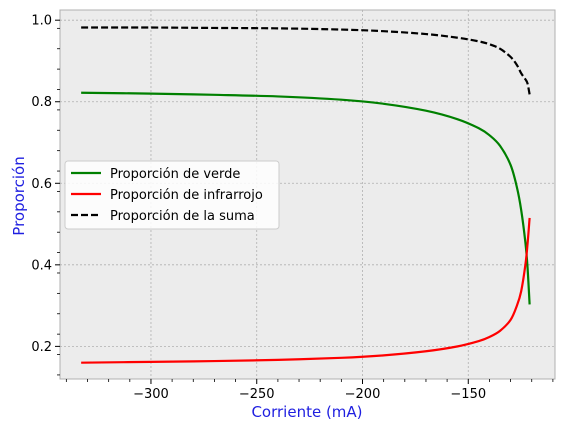  Describe the element at coordinates (306, 412) in the screenshot. I see `x-axis-title: Corriente (mA)` at that location.